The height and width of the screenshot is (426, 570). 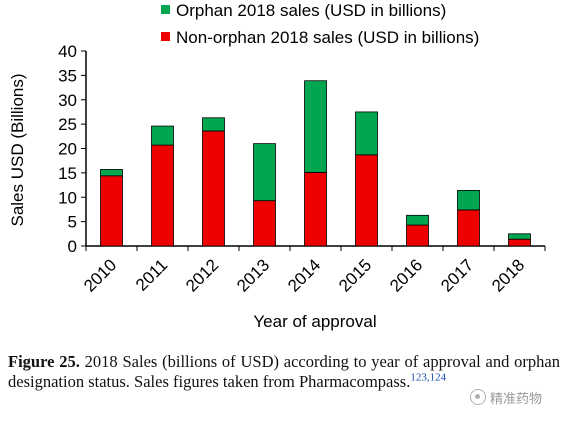 What do you see at coordinates (162, 135) in the screenshot?
I see `bar-orphan-2011` at bounding box center [162, 135].